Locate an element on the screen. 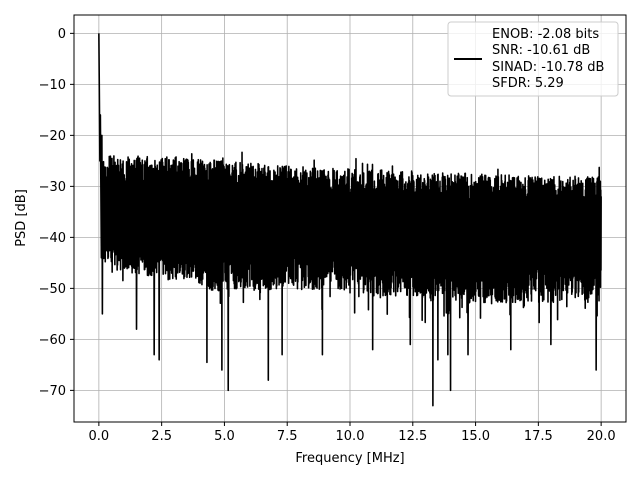  legend-box is located at coordinates (533, 59).